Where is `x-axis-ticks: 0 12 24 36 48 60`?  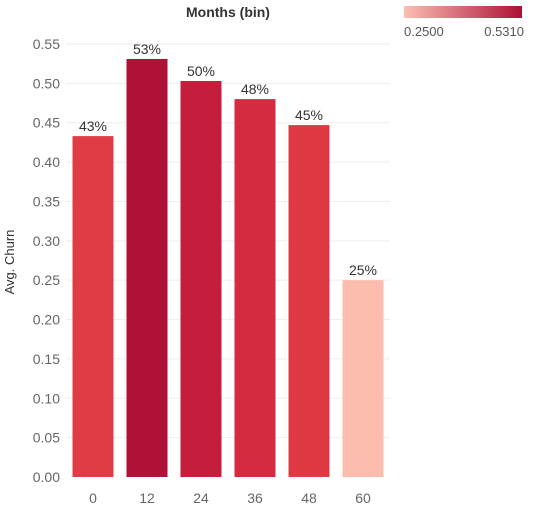
x-axis-ticks: 0 12 24 36 48 60 is located at coordinates (230, 498).